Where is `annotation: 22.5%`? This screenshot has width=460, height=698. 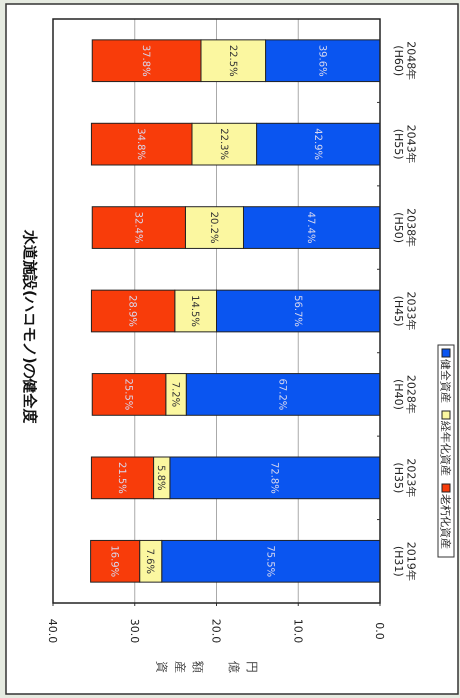
annotation: 22.5% is located at coordinates (232, 60).